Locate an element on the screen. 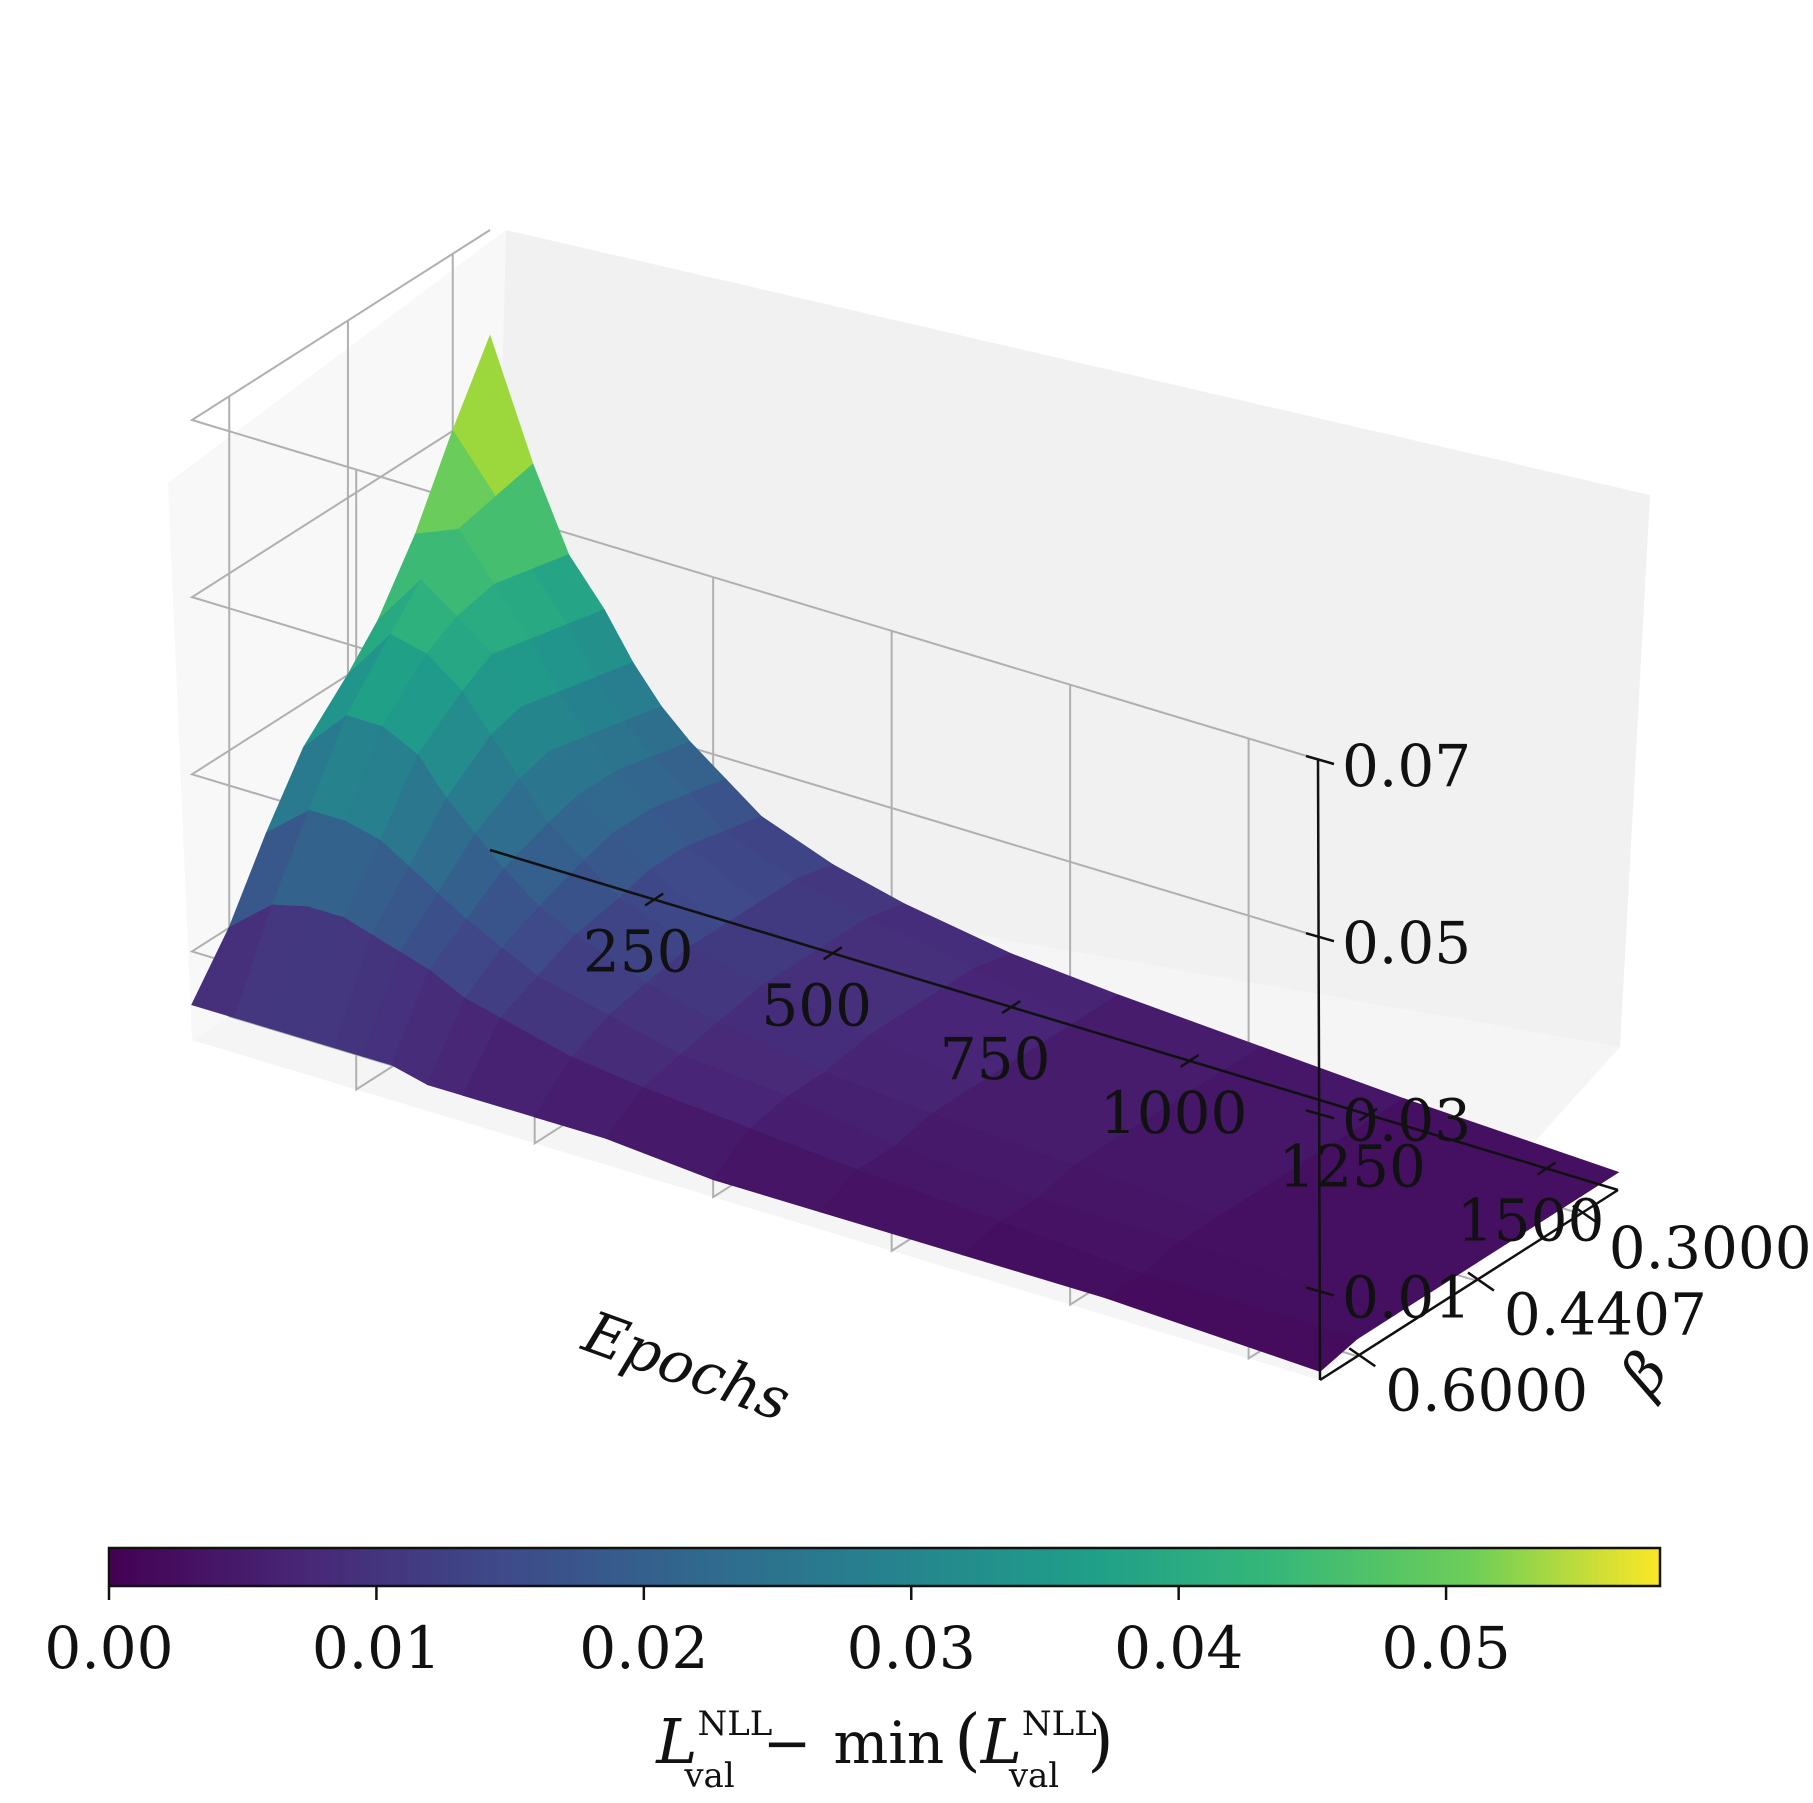  z-tick-label: 0.03 is located at coordinates (1406, 1120).